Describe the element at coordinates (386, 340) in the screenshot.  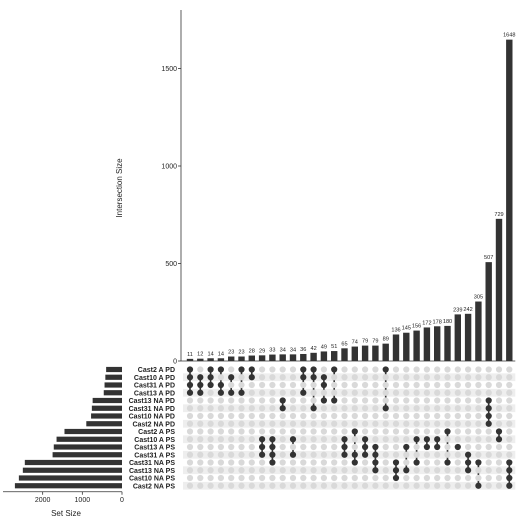
I see `bar-value-label: 89` at that location.